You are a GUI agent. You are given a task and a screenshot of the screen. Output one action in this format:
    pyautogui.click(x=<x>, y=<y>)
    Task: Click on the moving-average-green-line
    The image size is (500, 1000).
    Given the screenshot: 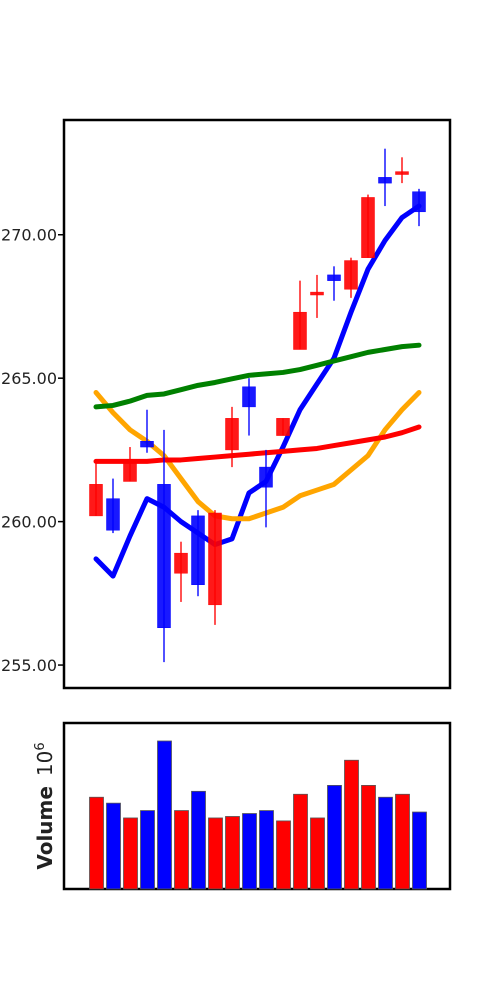 What is the action you would take?
    pyautogui.click(x=257, y=376)
    